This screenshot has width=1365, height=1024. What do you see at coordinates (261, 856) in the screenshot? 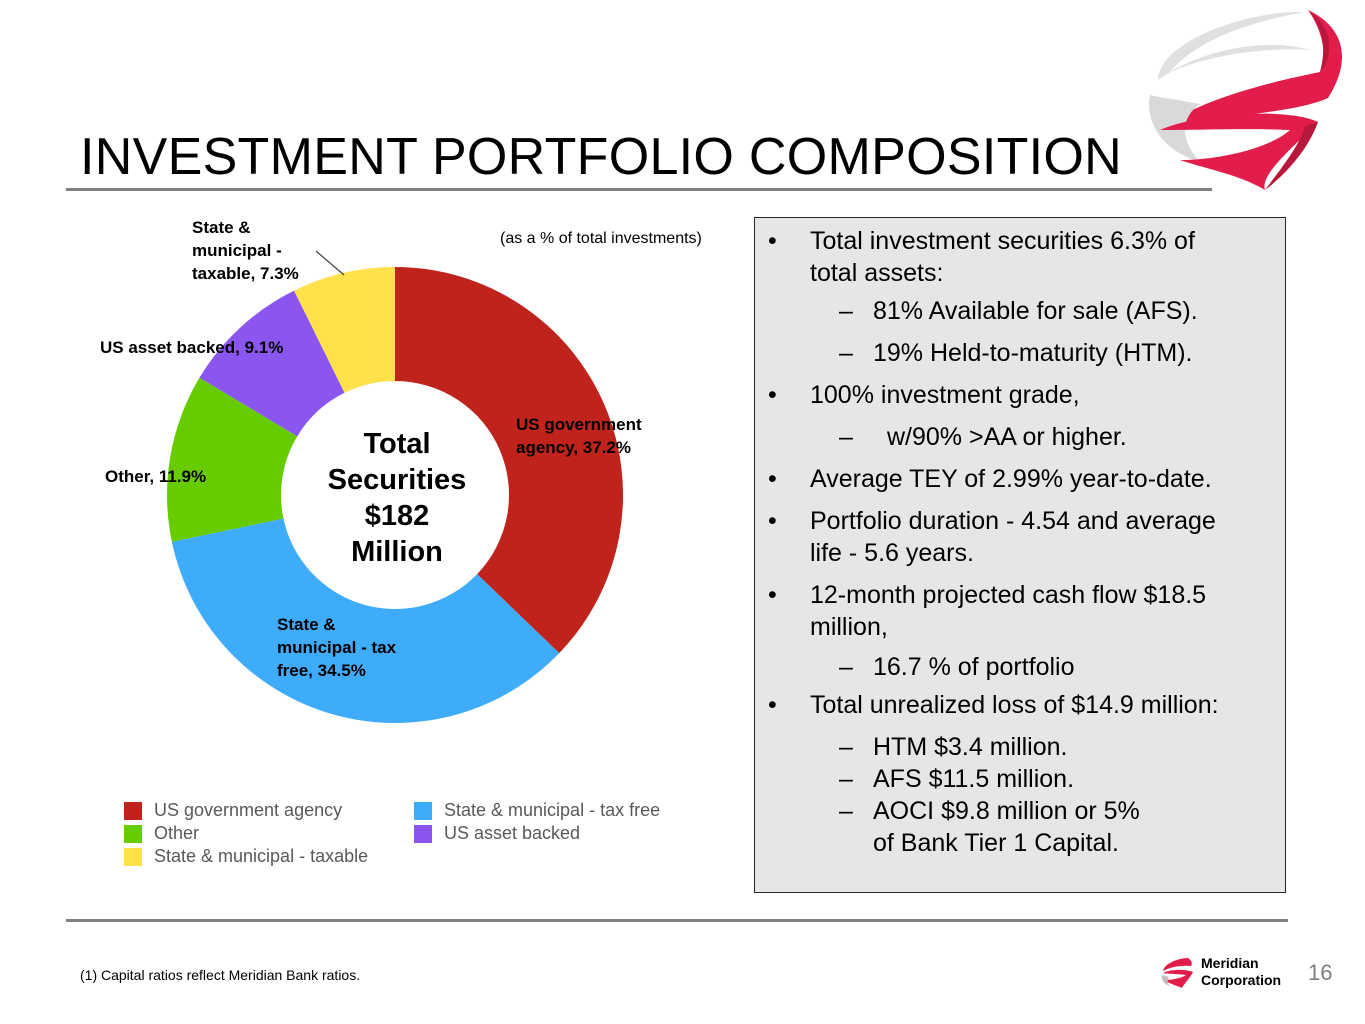
I see `legend-label: State & municipal - taxable` at bounding box center [261, 856].